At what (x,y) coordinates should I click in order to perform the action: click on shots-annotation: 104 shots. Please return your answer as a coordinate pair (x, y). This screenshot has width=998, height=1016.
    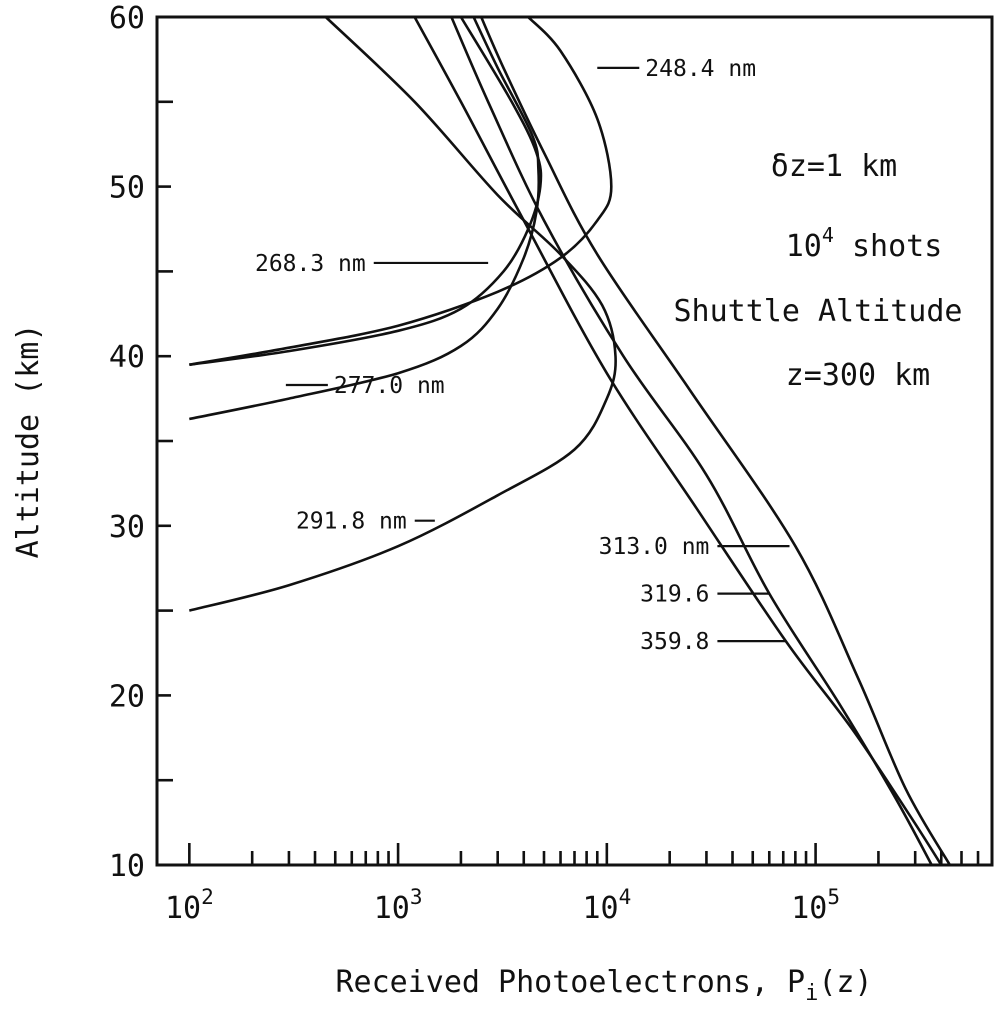
    Looking at the image, I should click on (864, 243).